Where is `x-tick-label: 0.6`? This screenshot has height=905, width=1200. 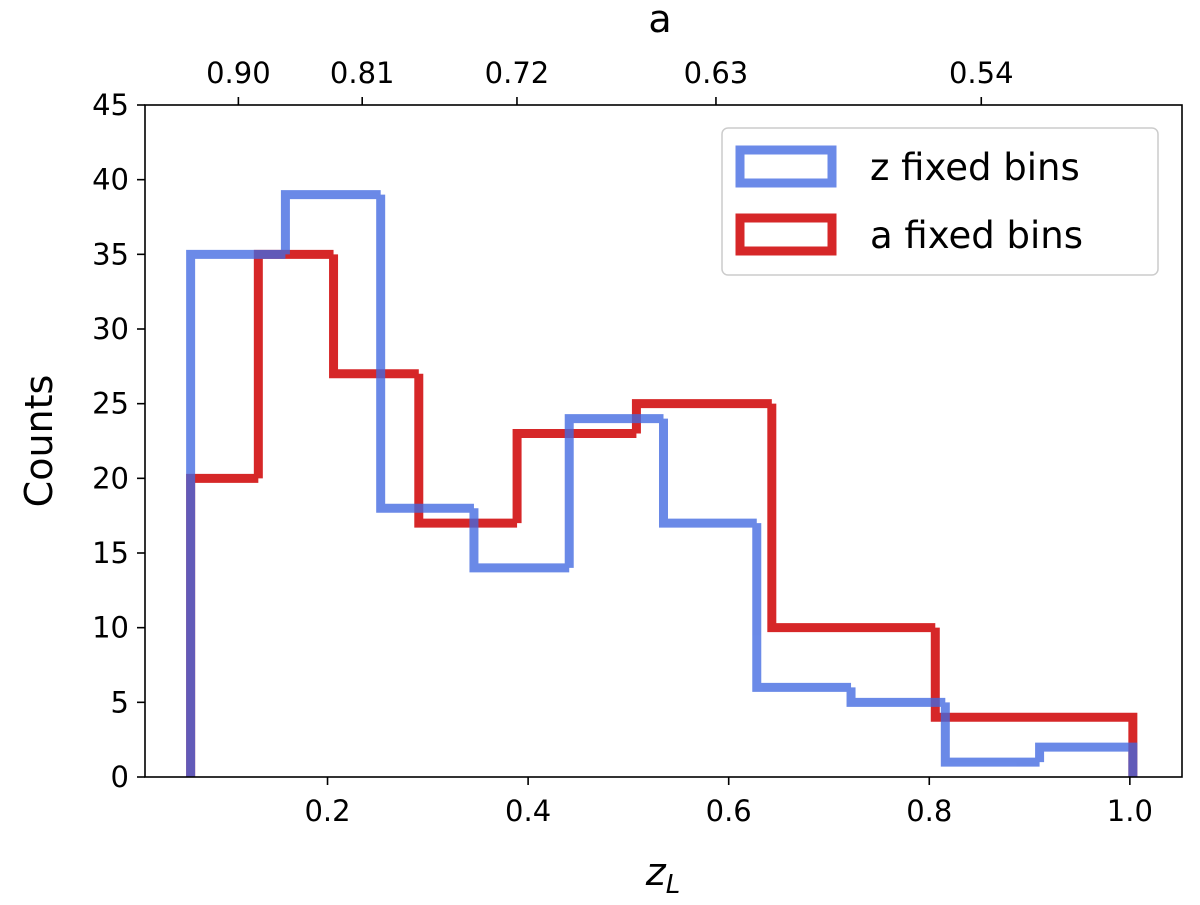
x-tick-label: 0.6 is located at coordinates (729, 811).